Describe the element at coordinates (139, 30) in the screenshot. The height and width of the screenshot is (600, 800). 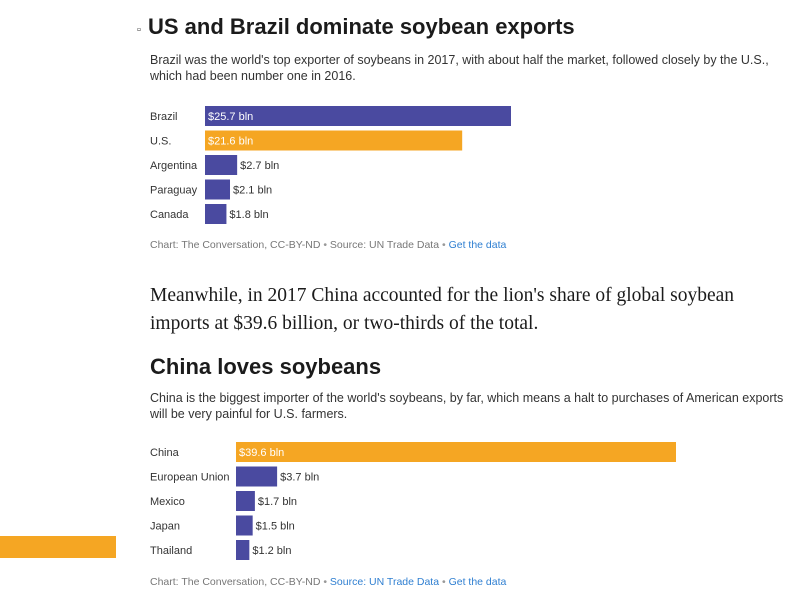
I see `bookmark-icon: ▫` at that location.